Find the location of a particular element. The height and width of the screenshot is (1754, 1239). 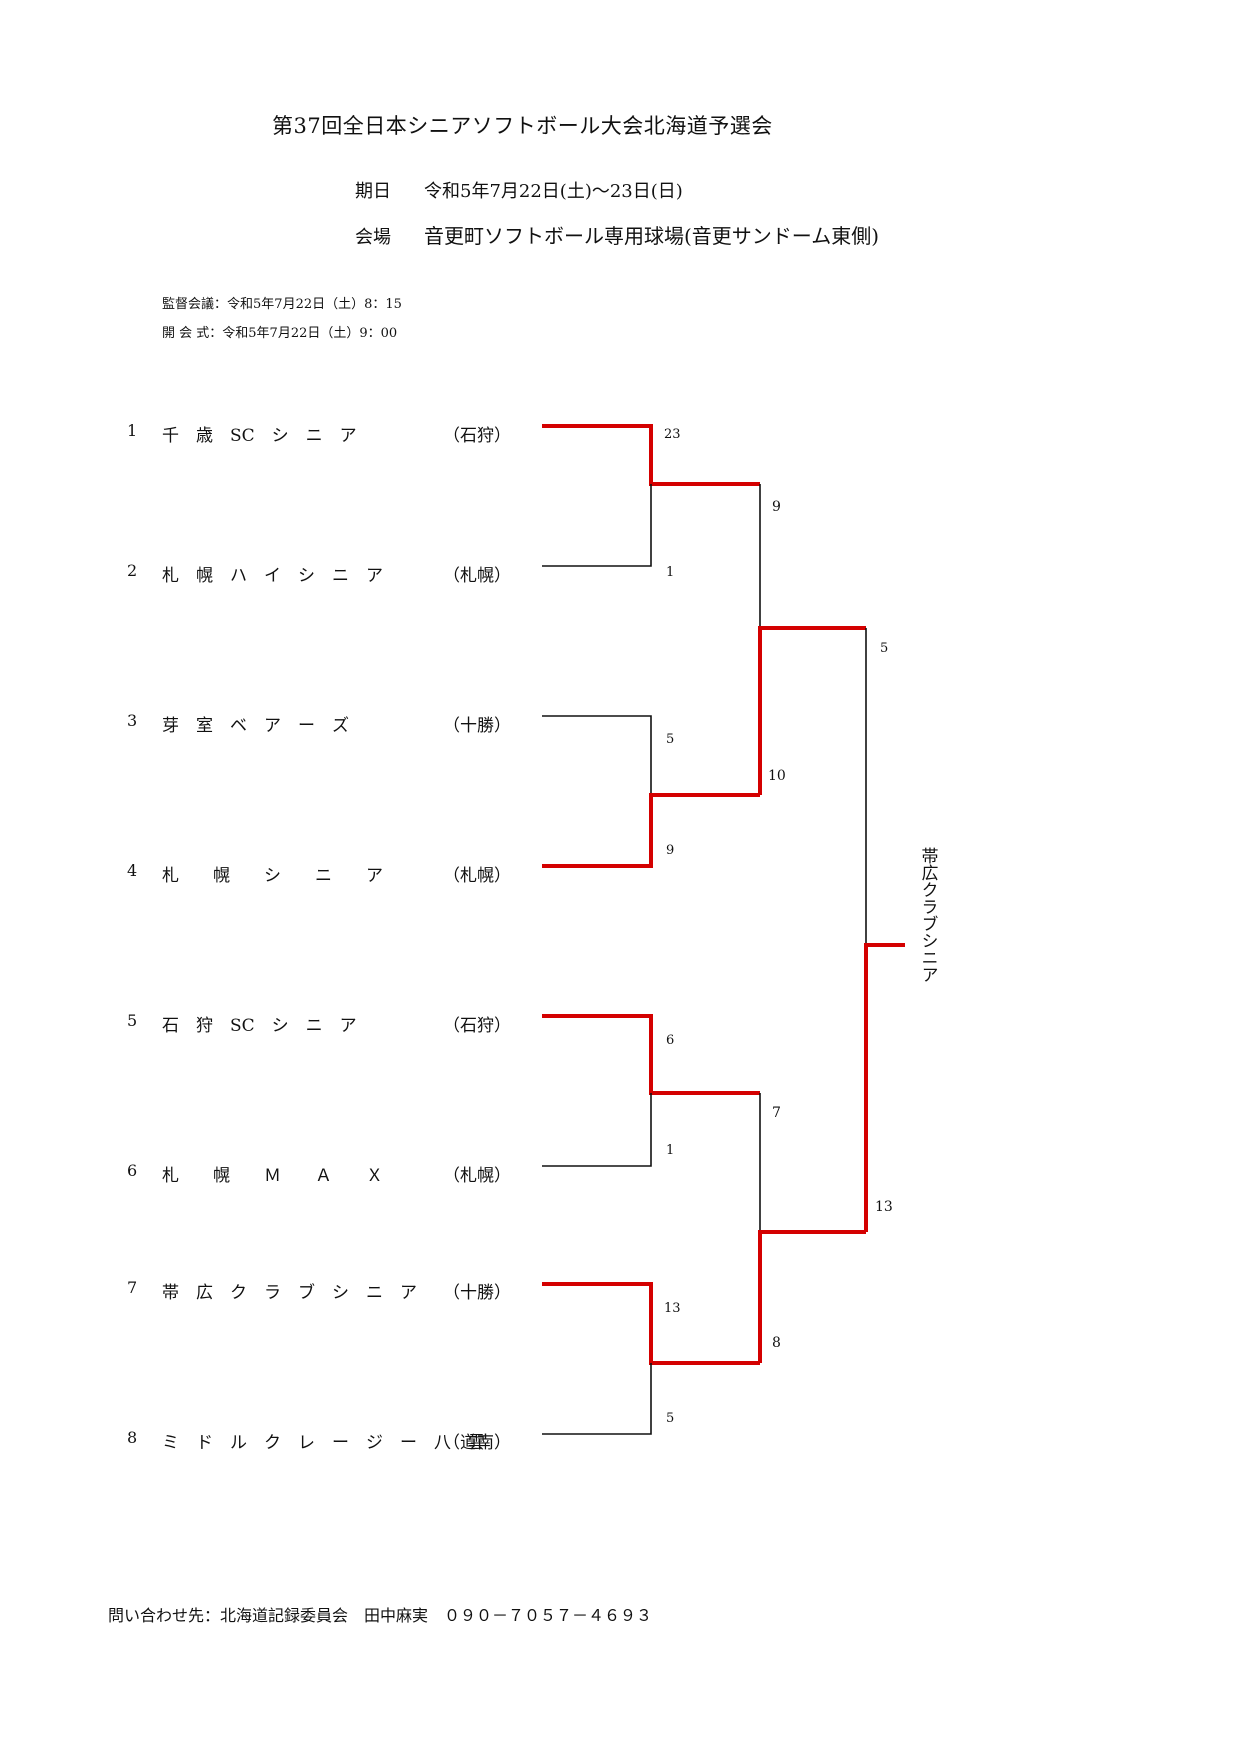

team-region: （道南） is located at coordinates (477, 1443).